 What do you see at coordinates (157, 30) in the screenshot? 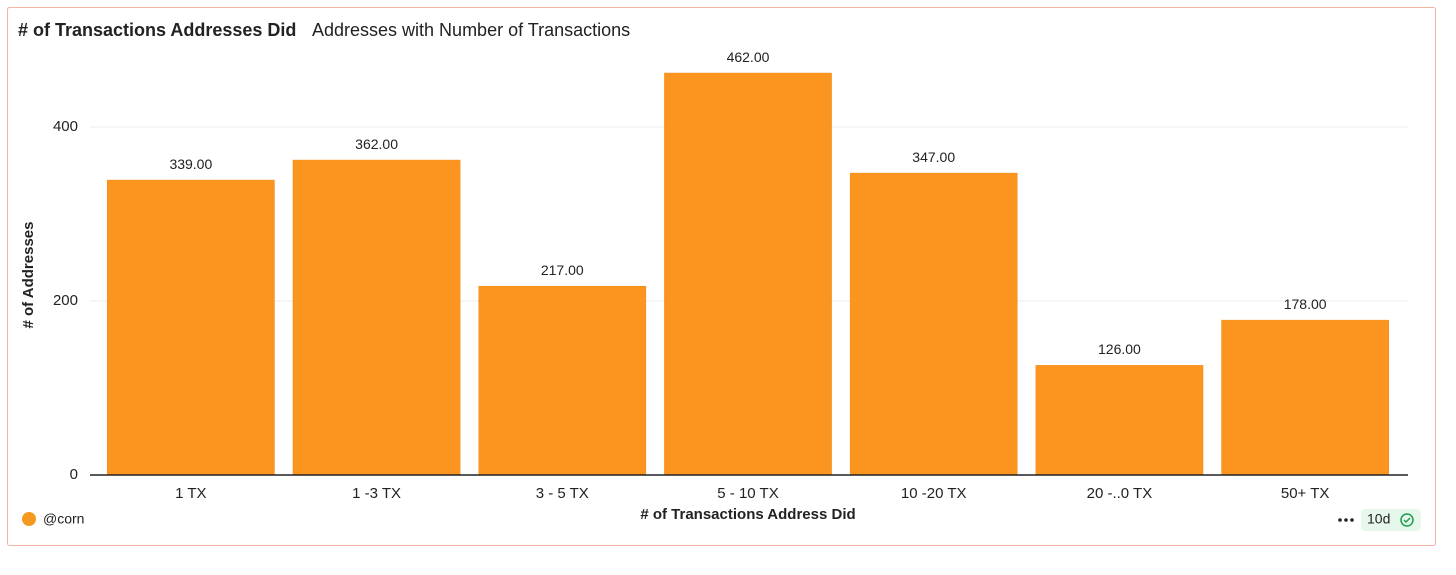
I see `chart-title: # of Transactions Addresses Did` at bounding box center [157, 30].